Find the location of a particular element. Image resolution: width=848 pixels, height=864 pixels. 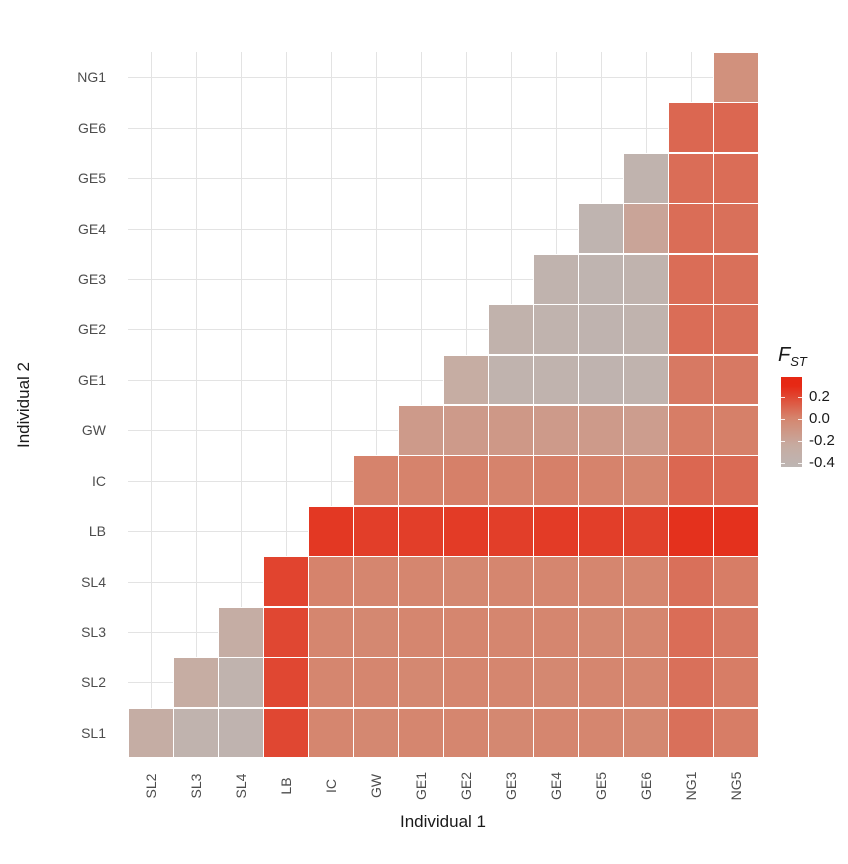

legend-title: FST is located at coordinates (792, 356).